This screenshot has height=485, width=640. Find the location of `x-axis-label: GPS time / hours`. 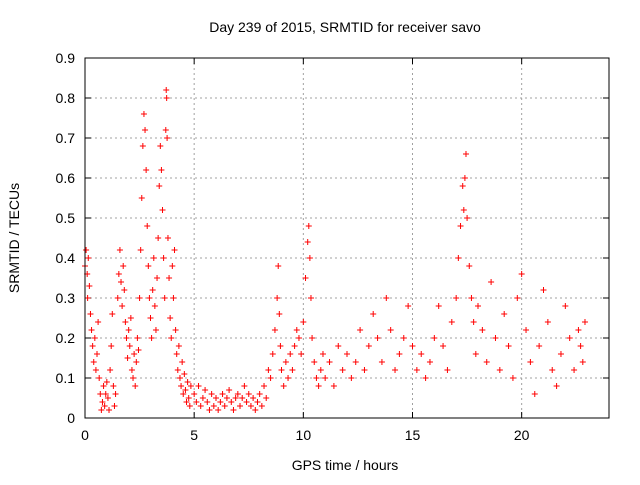

x-axis-label: GPS time / hours is located at coordinates (345, 465).